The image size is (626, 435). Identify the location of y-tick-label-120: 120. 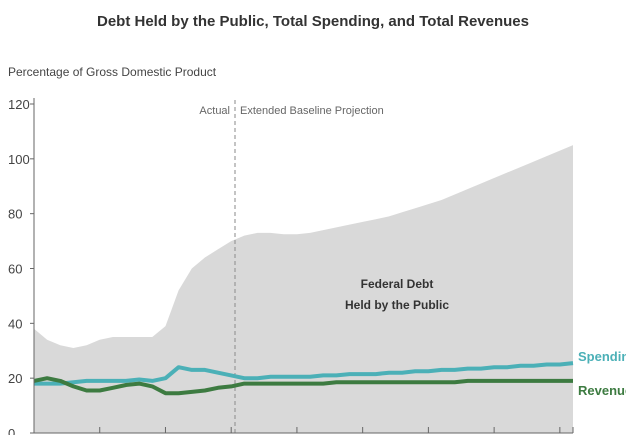
(19, 104).